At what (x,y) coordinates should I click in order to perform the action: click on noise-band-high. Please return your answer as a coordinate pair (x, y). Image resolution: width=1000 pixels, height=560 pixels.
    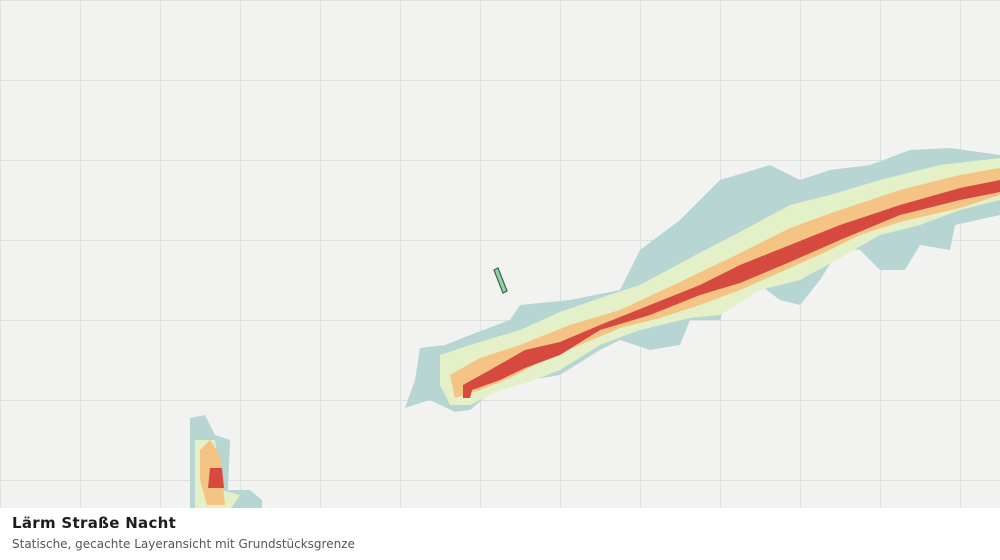
    Looking at the image, I should click on (216, 478).